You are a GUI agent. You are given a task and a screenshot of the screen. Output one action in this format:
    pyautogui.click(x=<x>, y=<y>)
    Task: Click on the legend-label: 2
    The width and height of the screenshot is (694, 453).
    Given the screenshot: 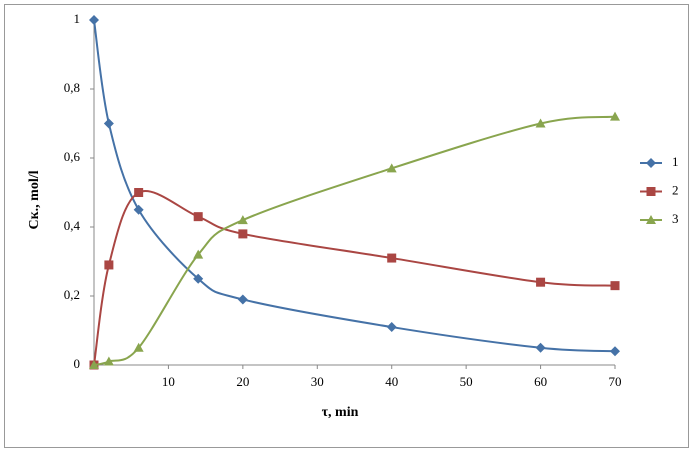 What is the action you would take?
    pyautogui.click(x=675, y=189)
    